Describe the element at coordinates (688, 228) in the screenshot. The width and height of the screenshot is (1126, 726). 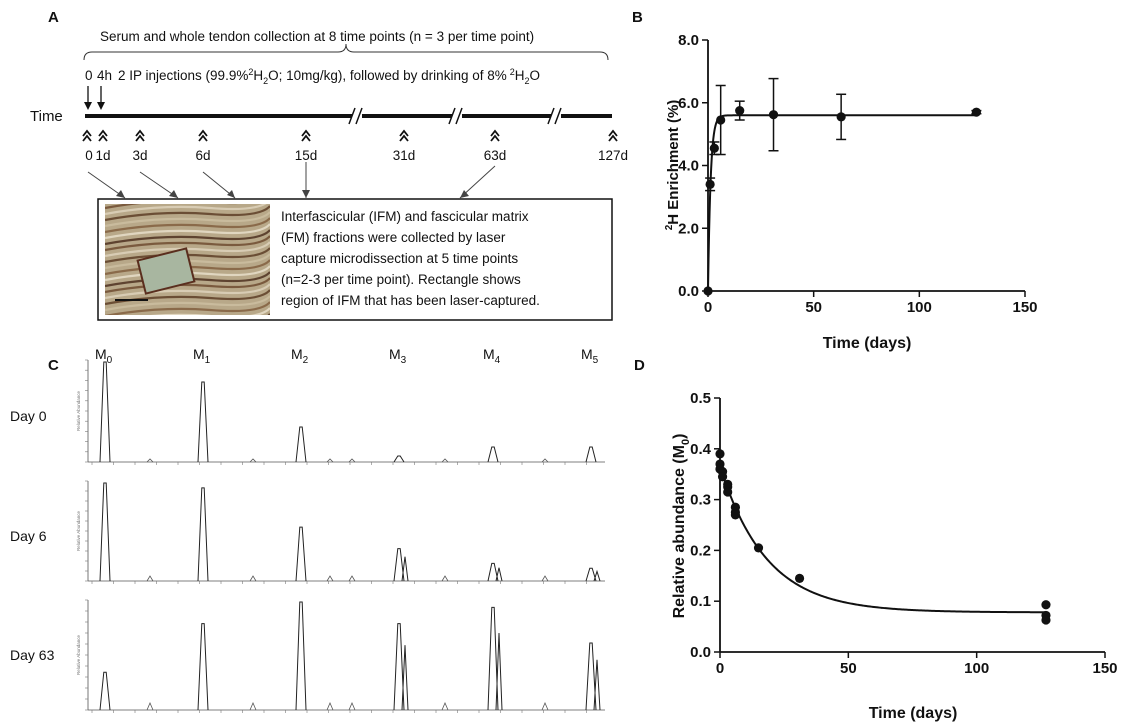
I see `y-tick-label: 2.0` at that location.